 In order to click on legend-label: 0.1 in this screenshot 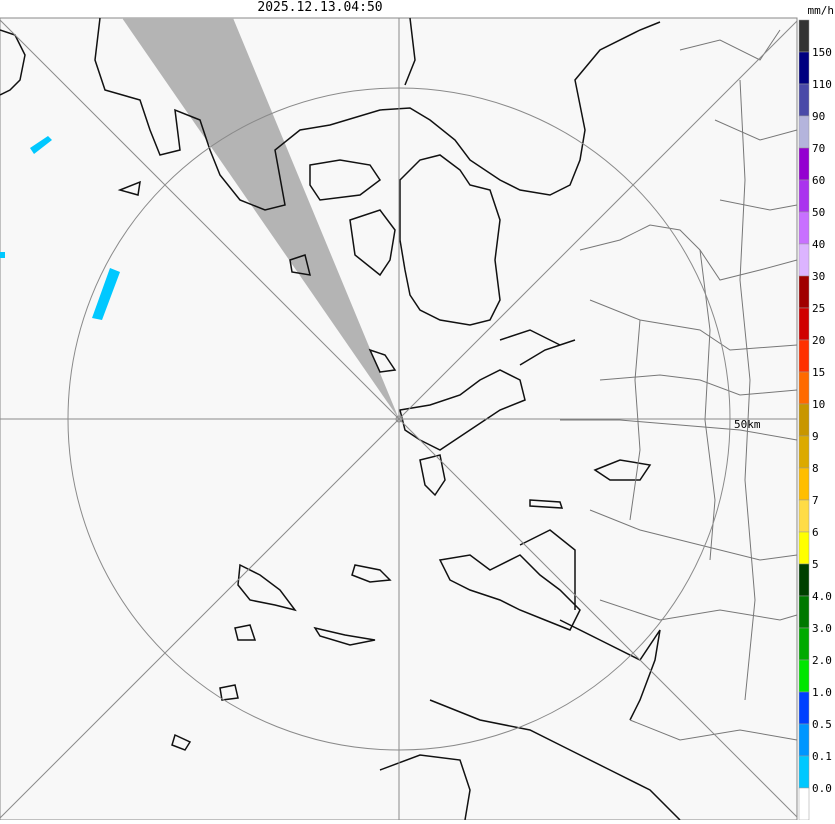, I will do `click(822, 756)`.